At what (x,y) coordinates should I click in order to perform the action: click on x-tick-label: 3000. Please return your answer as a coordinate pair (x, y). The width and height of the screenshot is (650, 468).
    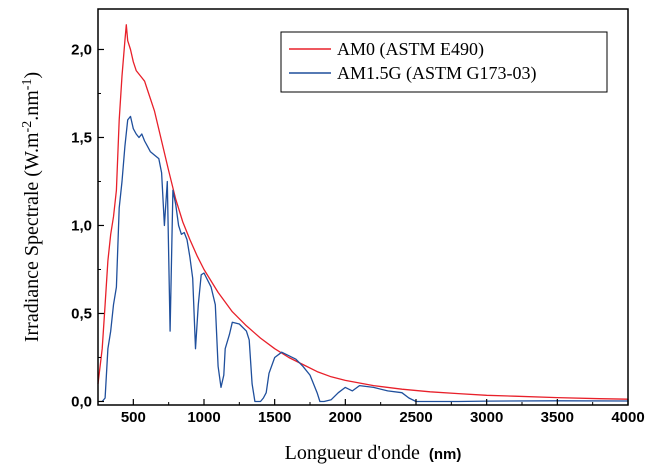
    Looking at the image, I should click on (486, 417).